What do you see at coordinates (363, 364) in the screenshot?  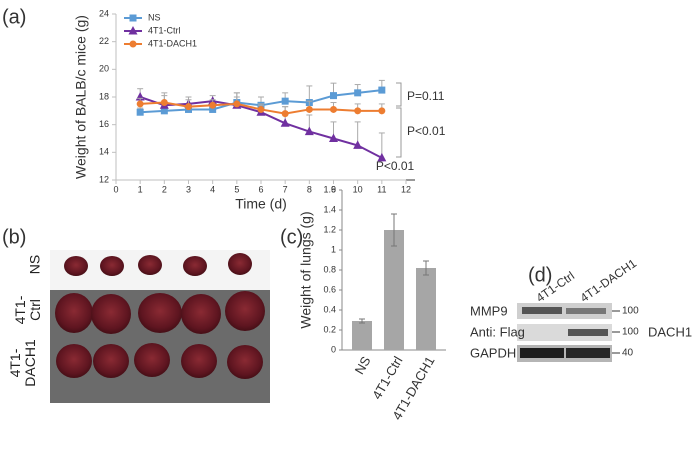 I see `x-tick-label: NS` at bounding box center [363, 364].